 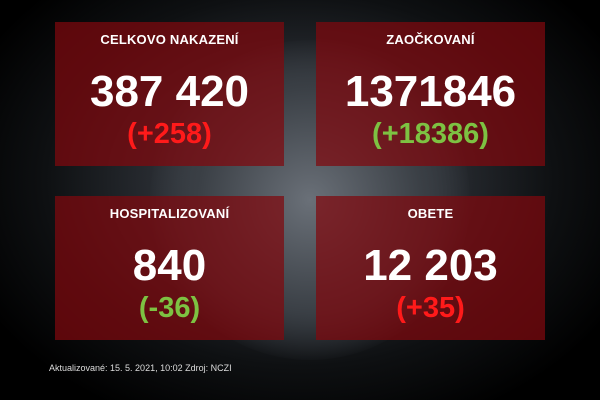 I want to click on panel-vaccinated: ZAOČKOVANÍ 1371846 (+18386), so click(x=430, y=94).